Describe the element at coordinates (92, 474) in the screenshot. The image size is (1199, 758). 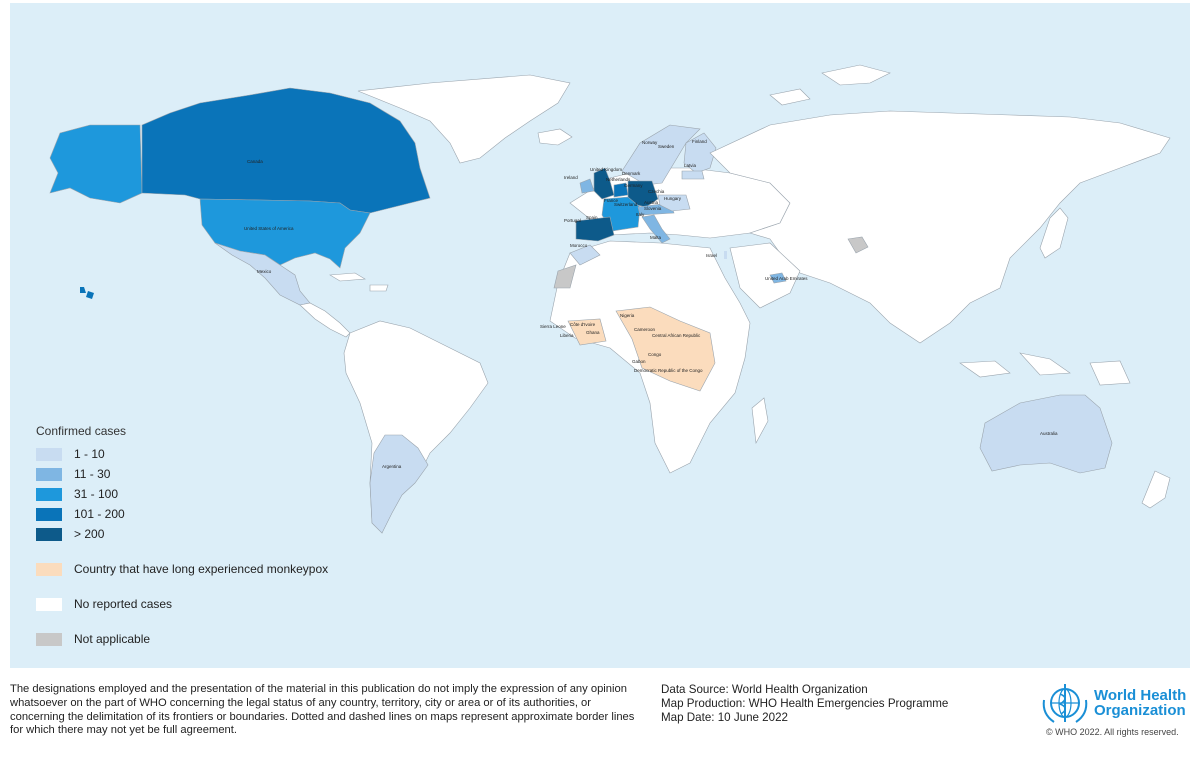
I see `legend-label: 11 - 30` at that location.